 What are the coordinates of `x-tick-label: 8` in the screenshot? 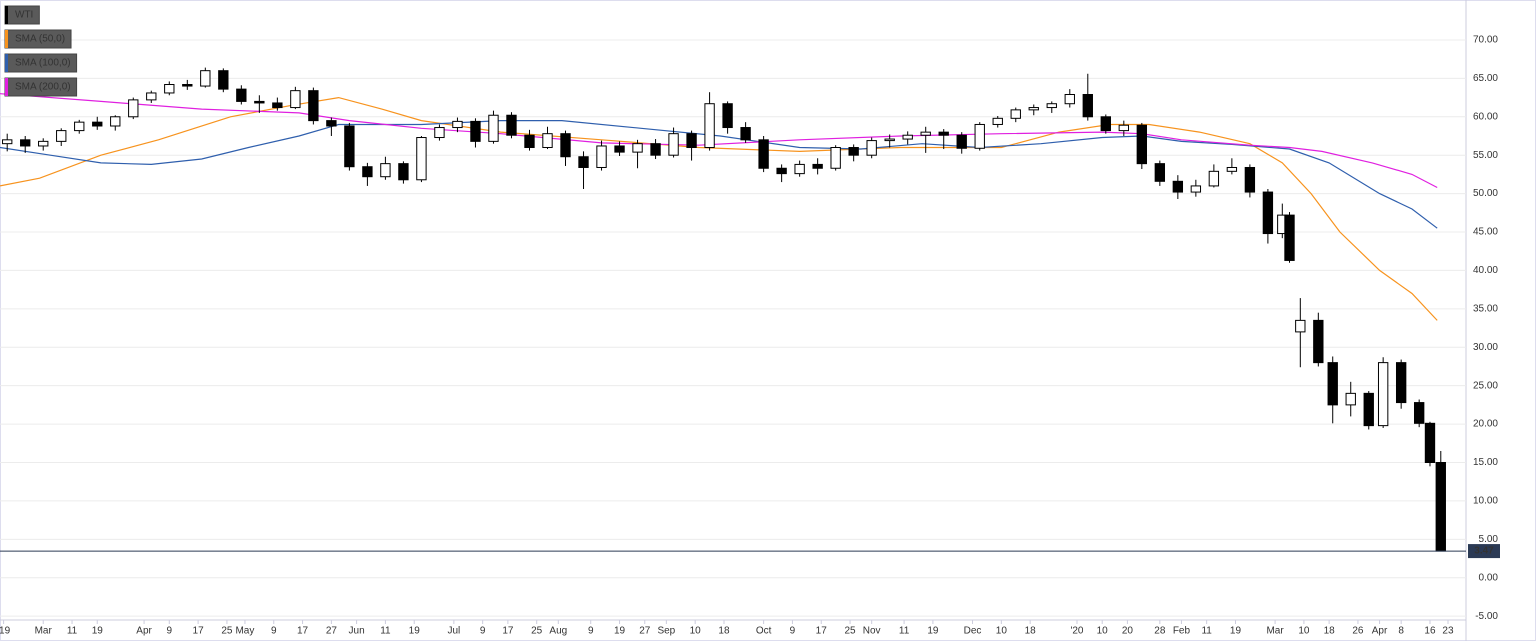 It's located at (1401, 631).